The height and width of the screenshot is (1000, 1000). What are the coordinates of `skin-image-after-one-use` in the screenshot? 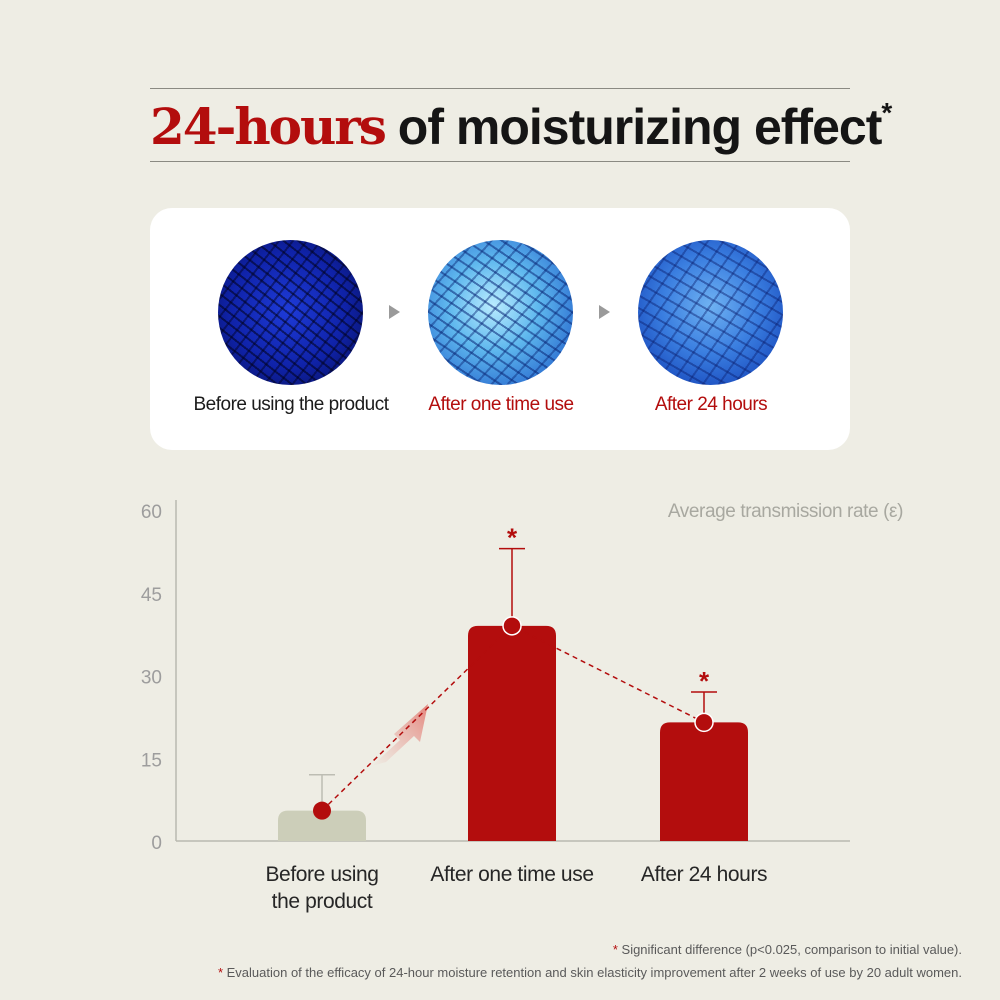 It's located at (500, 312).